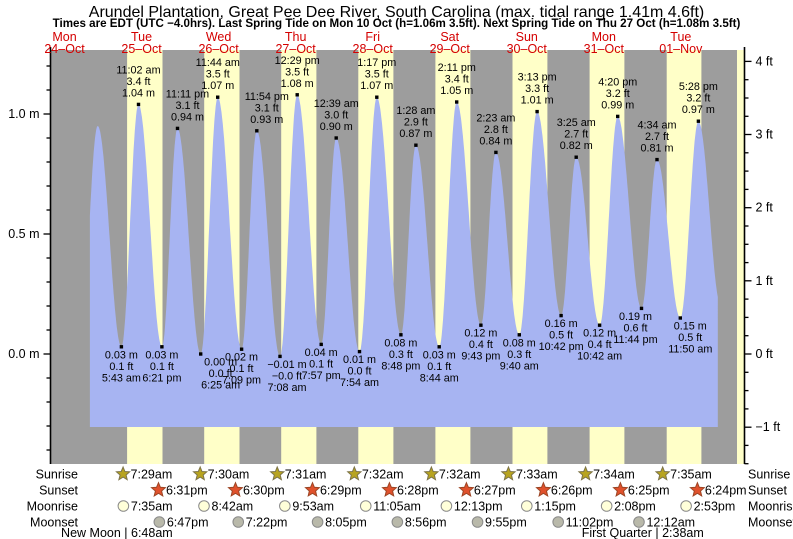 The image size is (793, 539). I want to click on astro-row-label-left: Sunrise, so click(57, 475).